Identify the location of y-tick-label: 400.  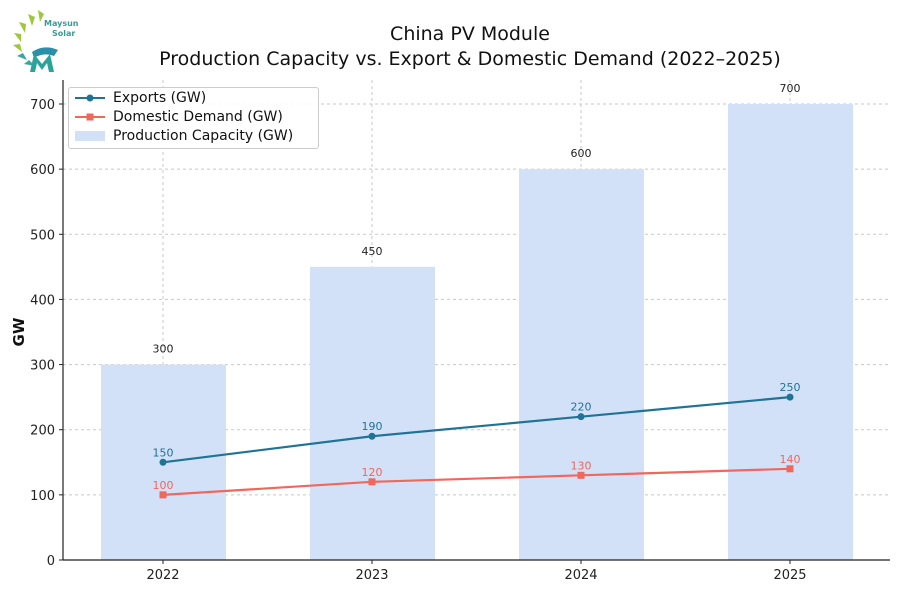
(42, 300).